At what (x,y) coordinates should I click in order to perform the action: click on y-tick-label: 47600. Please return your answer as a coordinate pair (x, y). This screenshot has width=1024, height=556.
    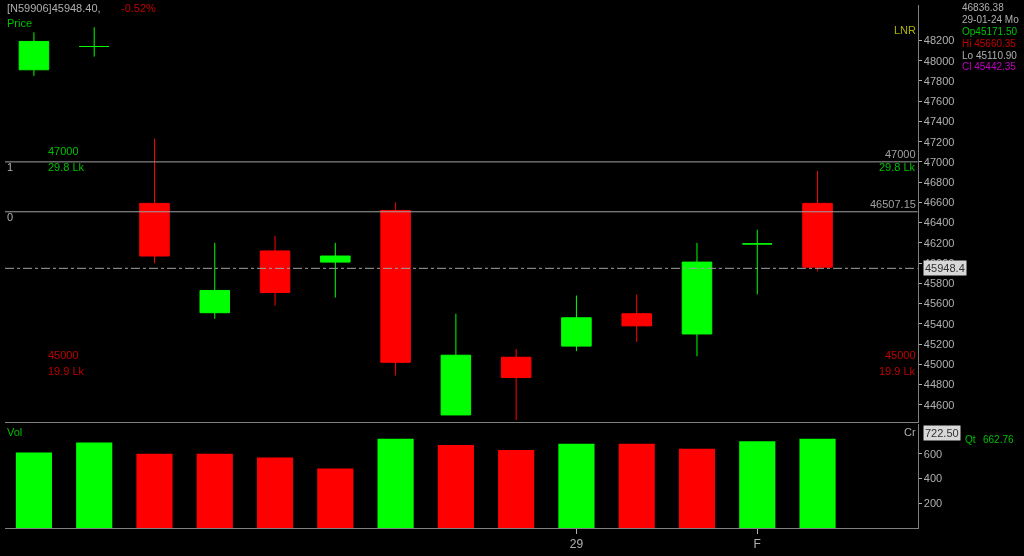
    Looking at the image, I should click on (939, 101).